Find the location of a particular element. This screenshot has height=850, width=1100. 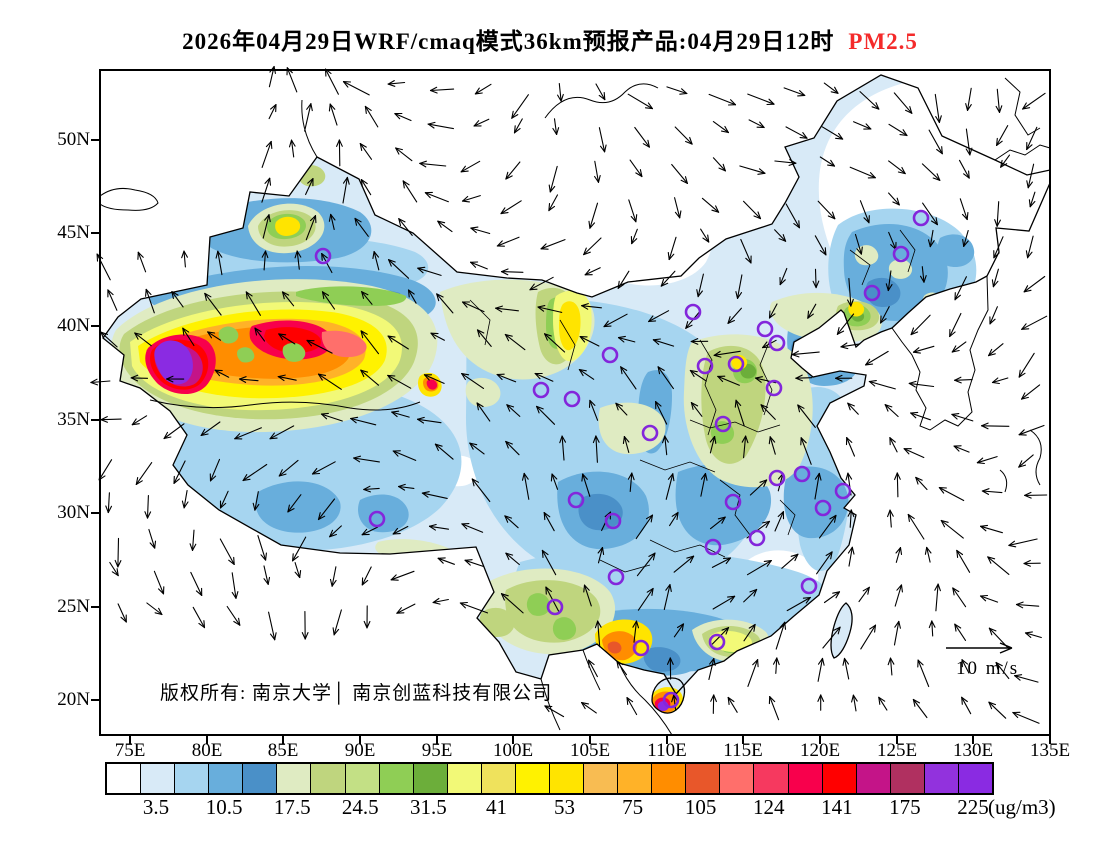

colorbar-level-label: 175 is located at coordinates (905, 807).